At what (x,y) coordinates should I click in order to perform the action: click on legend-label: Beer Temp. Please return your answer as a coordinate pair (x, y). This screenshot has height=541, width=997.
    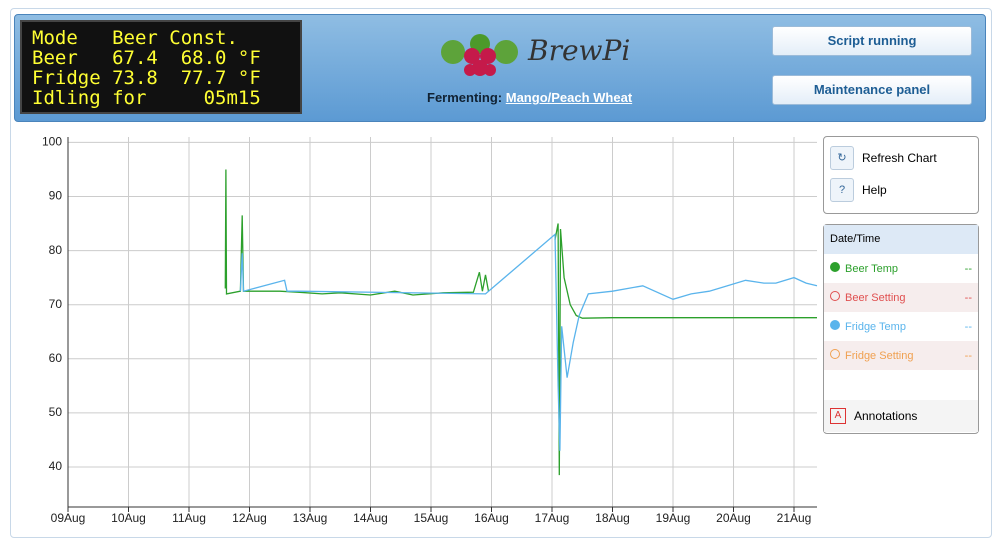
    Looking at the image, I should click on (864, 268).